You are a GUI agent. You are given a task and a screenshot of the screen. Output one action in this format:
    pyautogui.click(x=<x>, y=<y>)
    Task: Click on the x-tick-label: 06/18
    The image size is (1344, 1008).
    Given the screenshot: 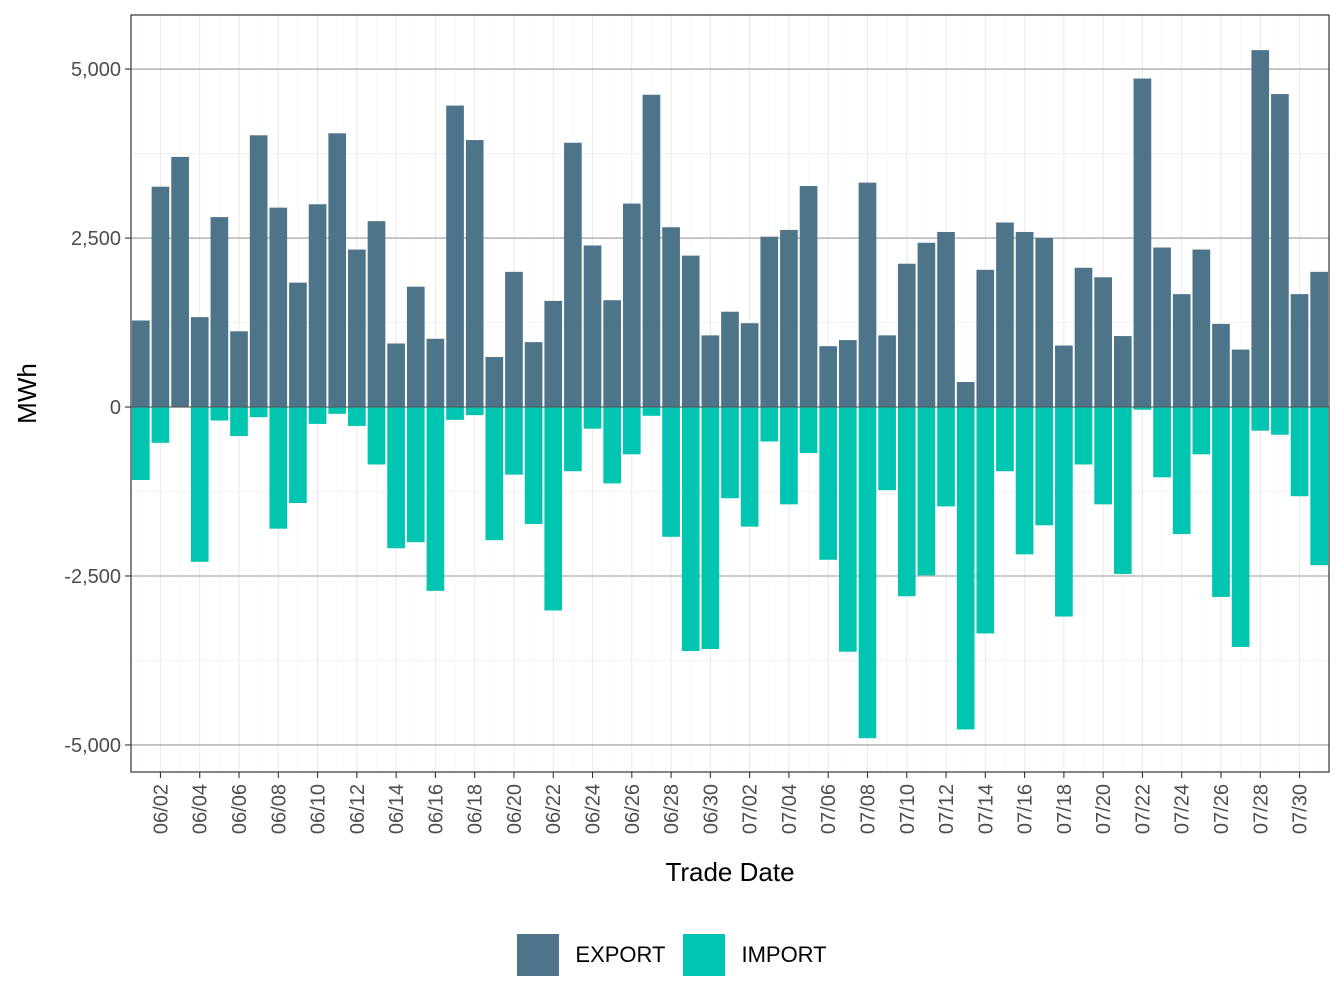 What is the action you would take?
    pyautogui.click(x=476, y=809)
    